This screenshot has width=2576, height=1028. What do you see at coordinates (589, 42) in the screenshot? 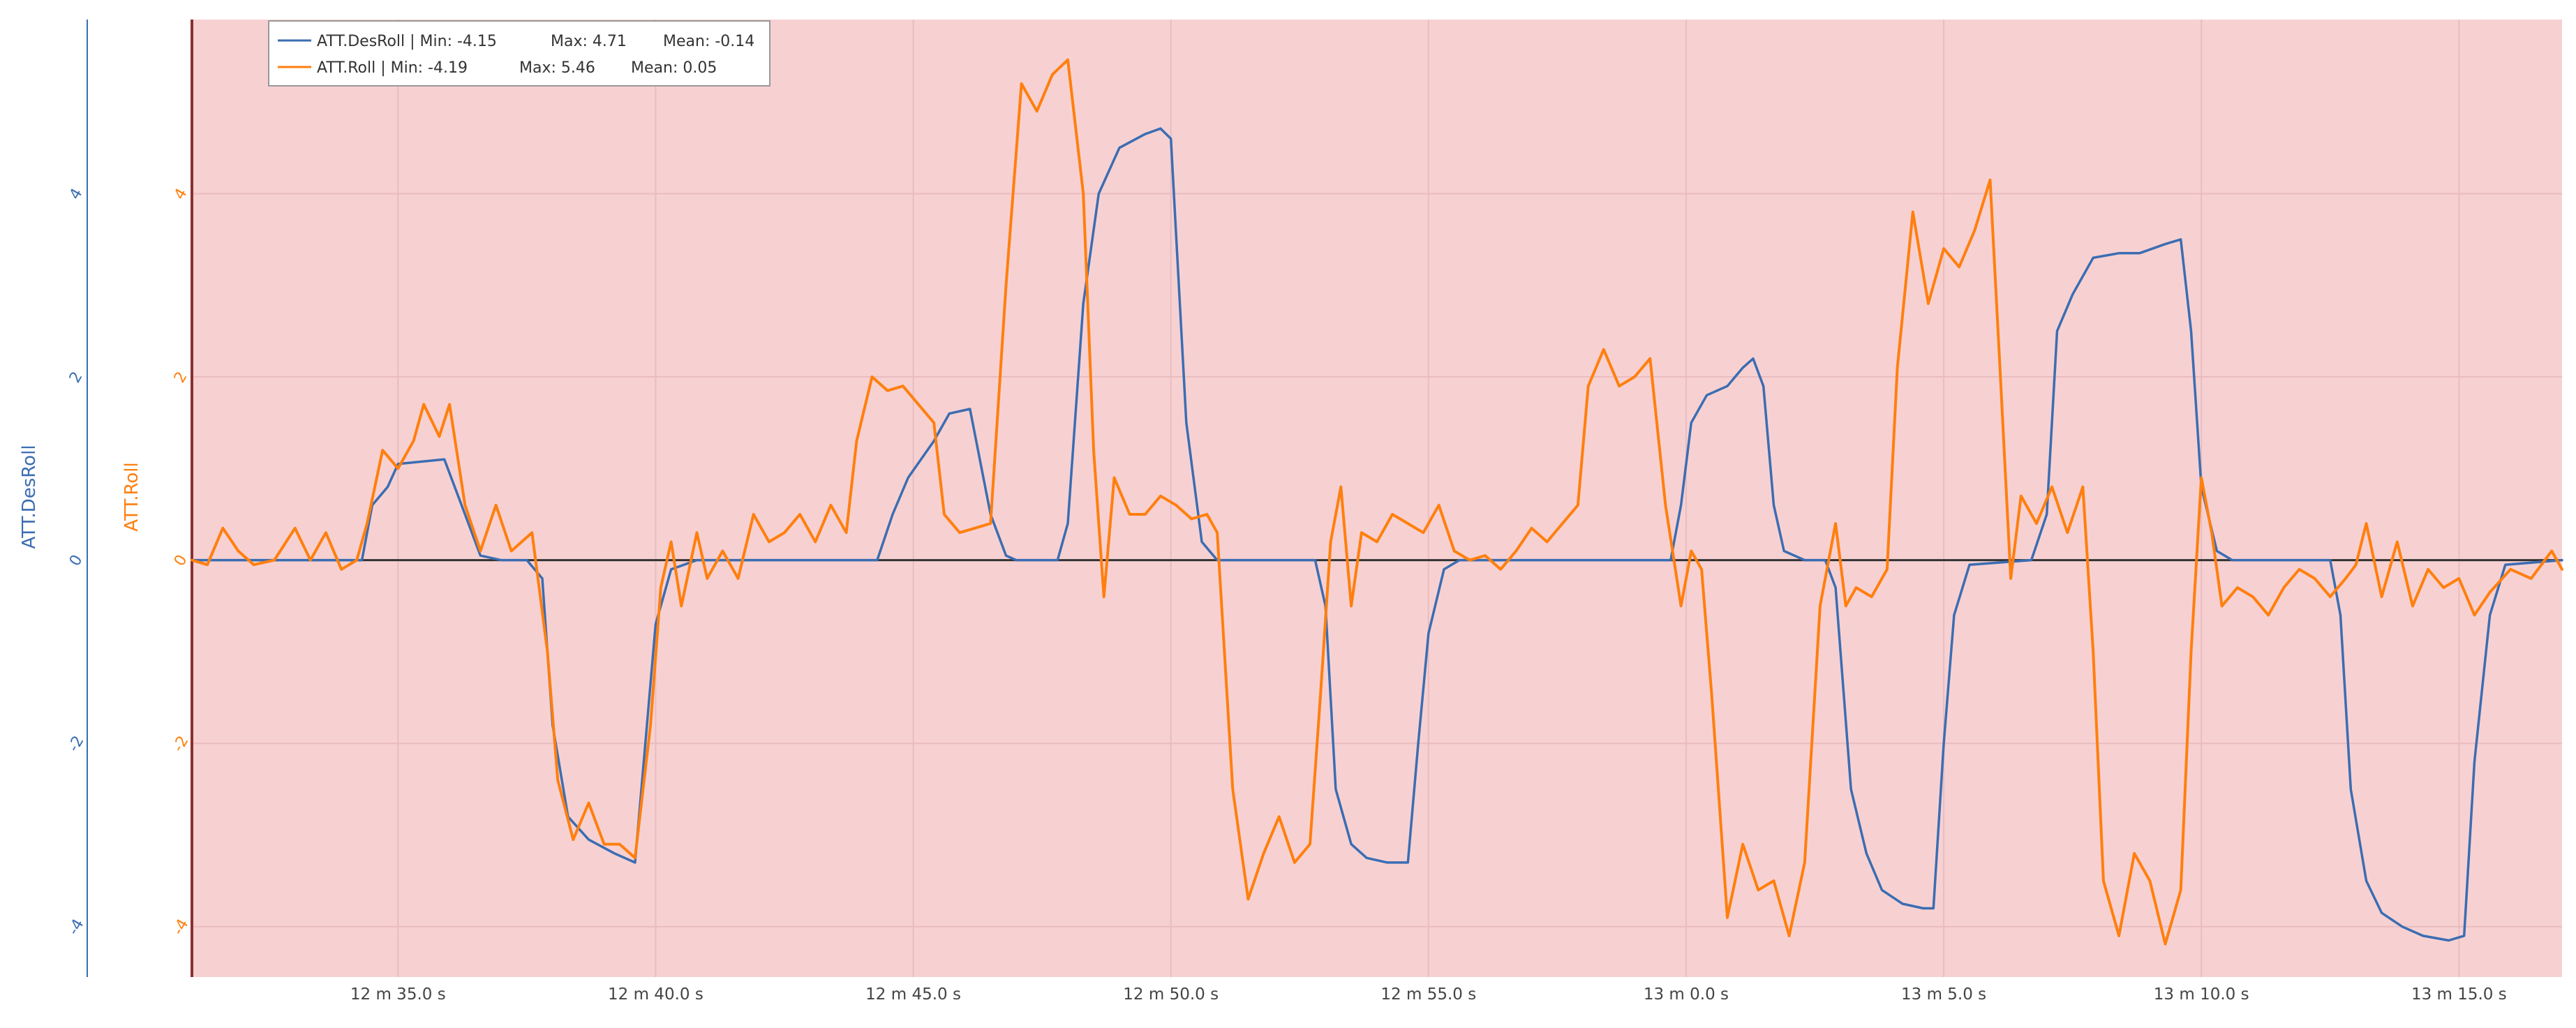
I see `legend-max-des-roll: Max: 4.71` at bounding box center [589, 42].